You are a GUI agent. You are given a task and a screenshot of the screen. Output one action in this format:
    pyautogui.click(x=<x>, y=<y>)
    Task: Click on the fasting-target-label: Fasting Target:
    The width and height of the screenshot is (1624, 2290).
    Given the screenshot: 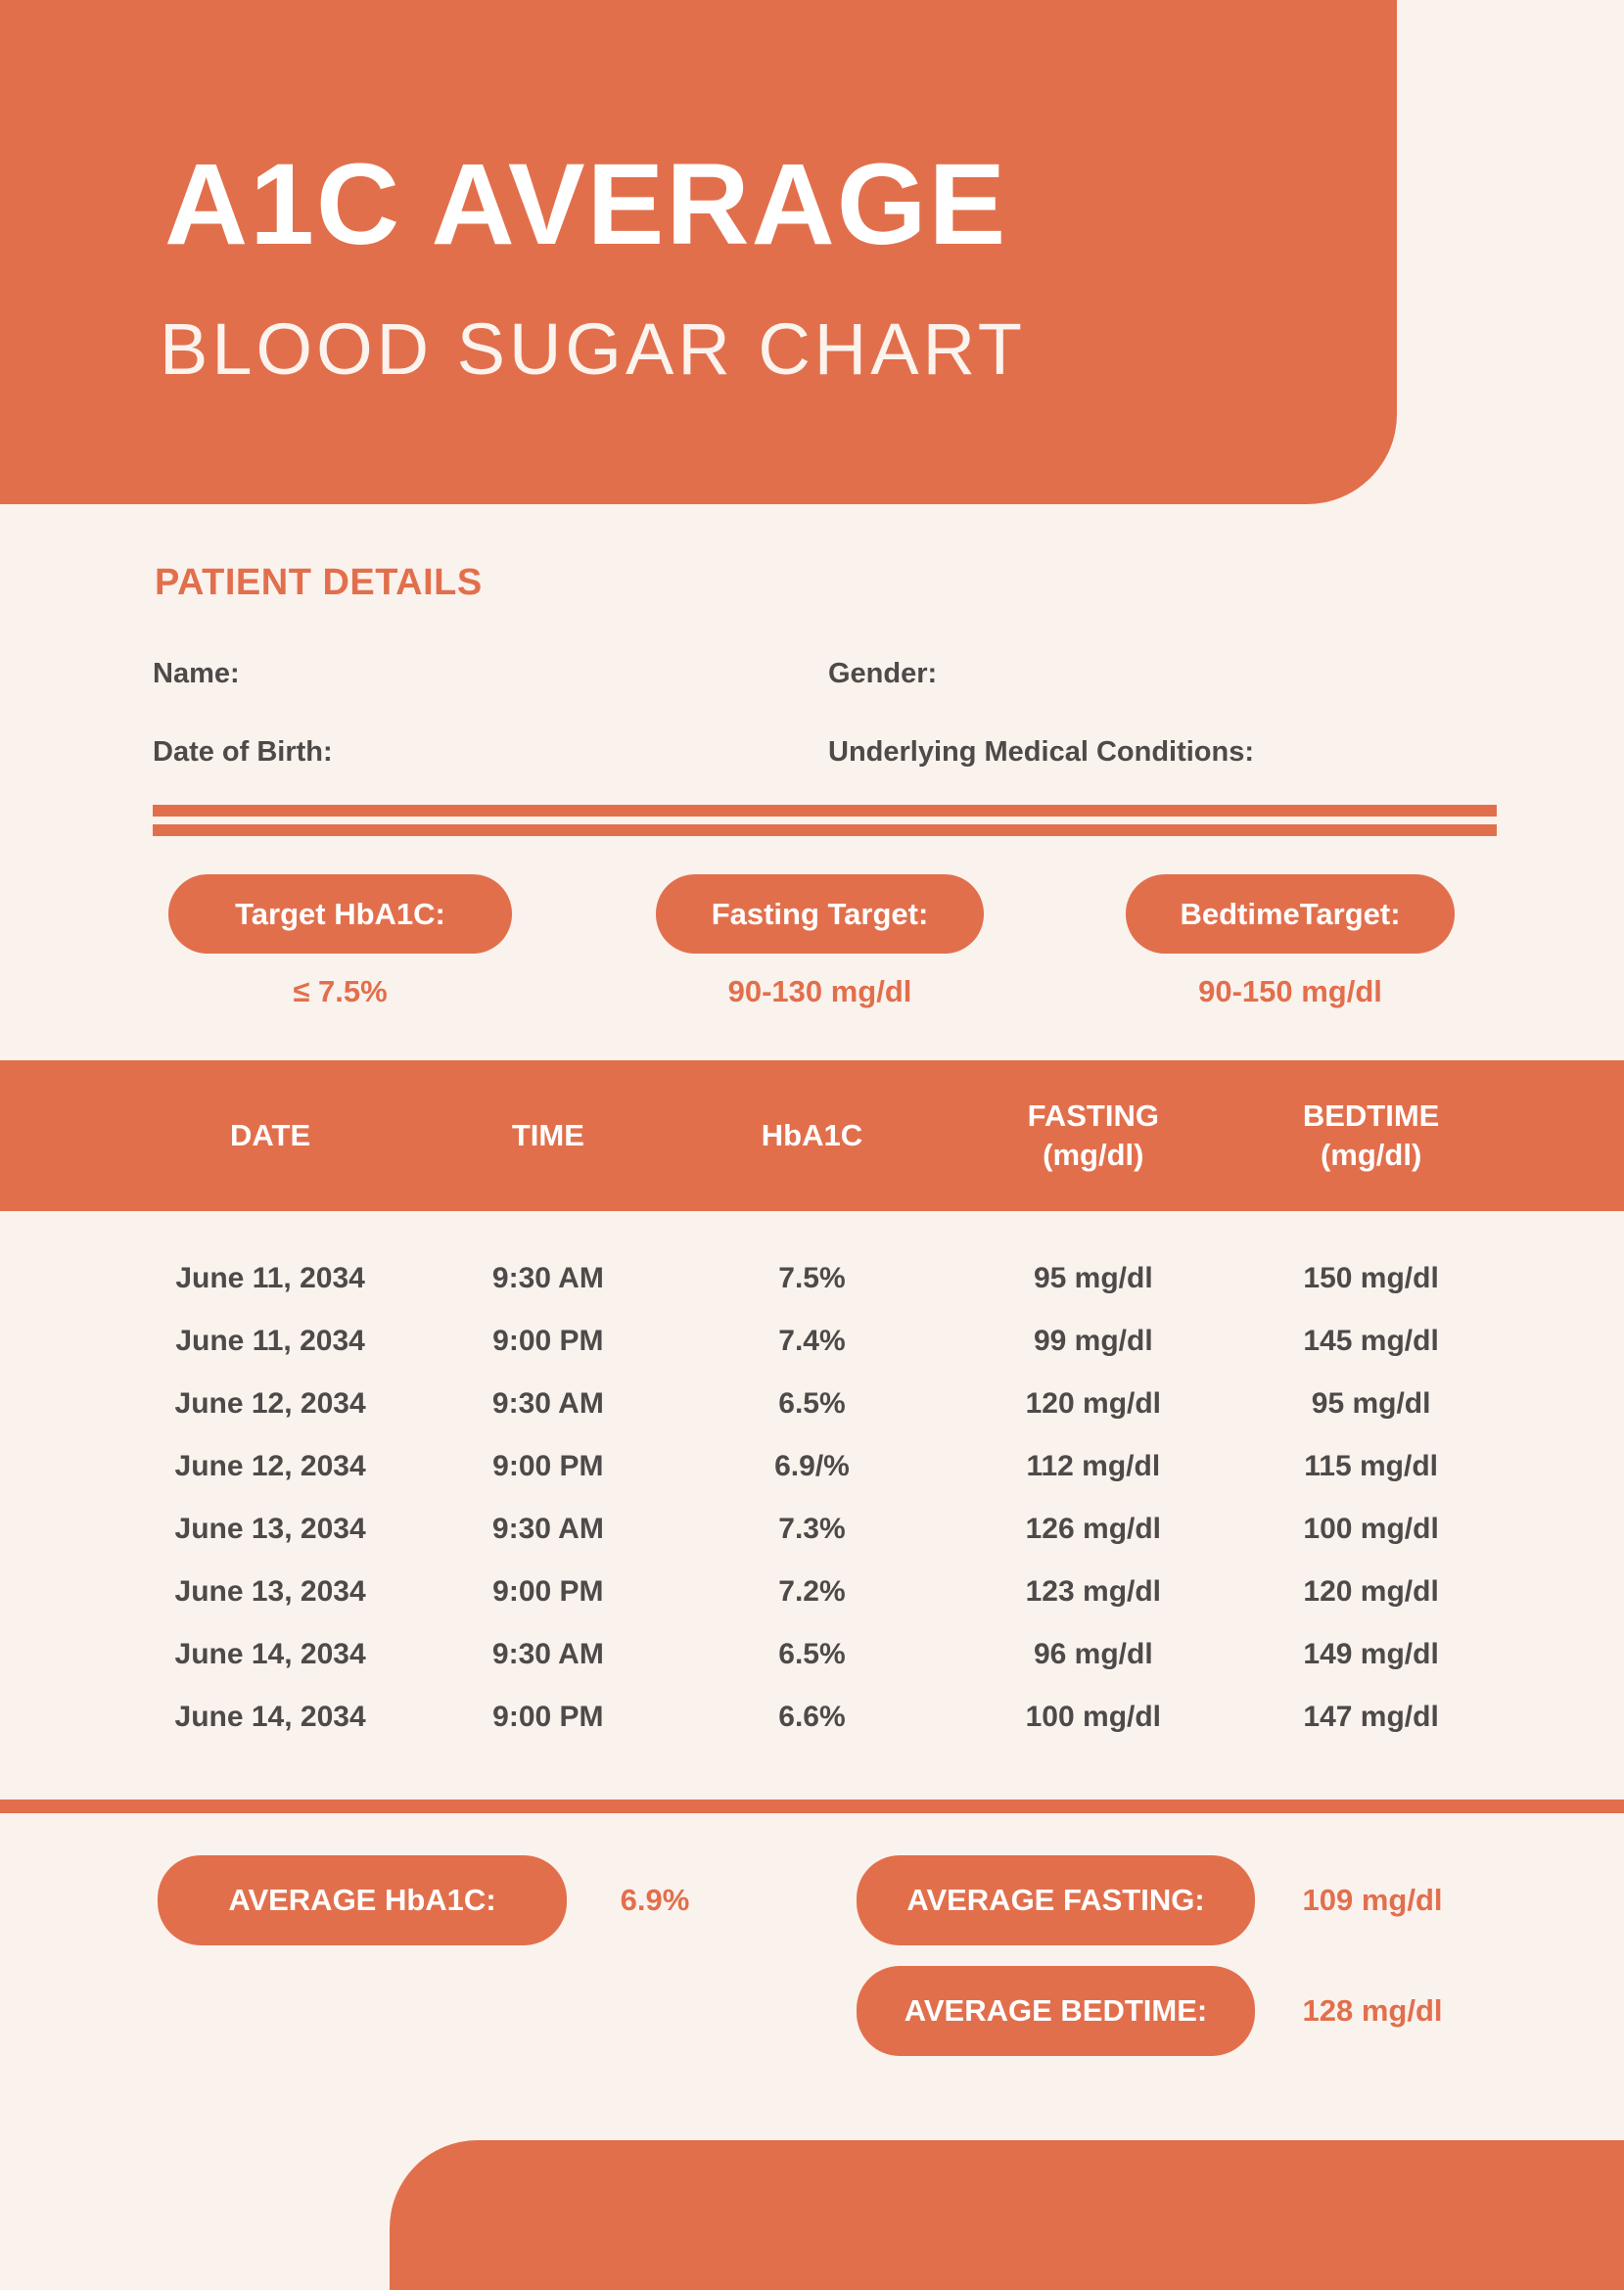 What is the action you would take?
    pyautogui.click(x=820, y=913)
    